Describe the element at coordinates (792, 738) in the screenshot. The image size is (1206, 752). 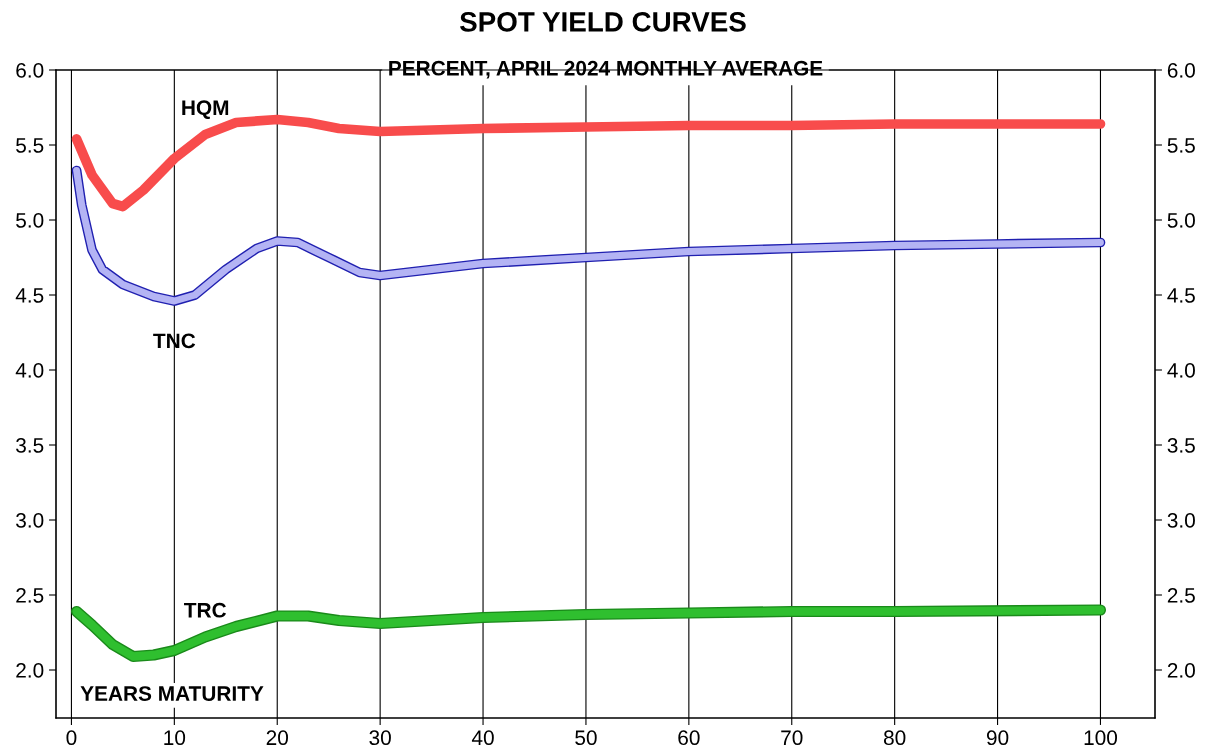
I see `x-tick-label: 70` at that location.